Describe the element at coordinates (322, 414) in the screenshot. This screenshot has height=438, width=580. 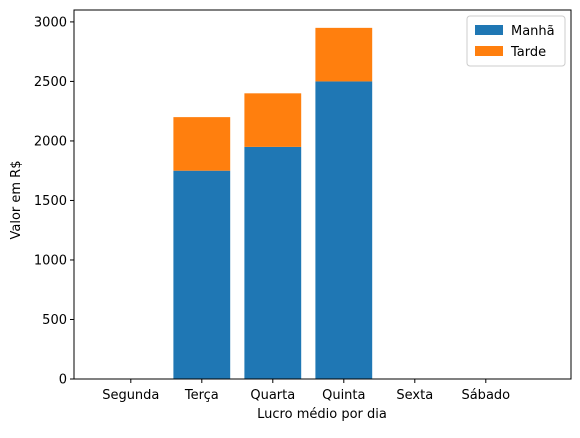
I see `x-axis-title: Lucro médio por dia` at that location.